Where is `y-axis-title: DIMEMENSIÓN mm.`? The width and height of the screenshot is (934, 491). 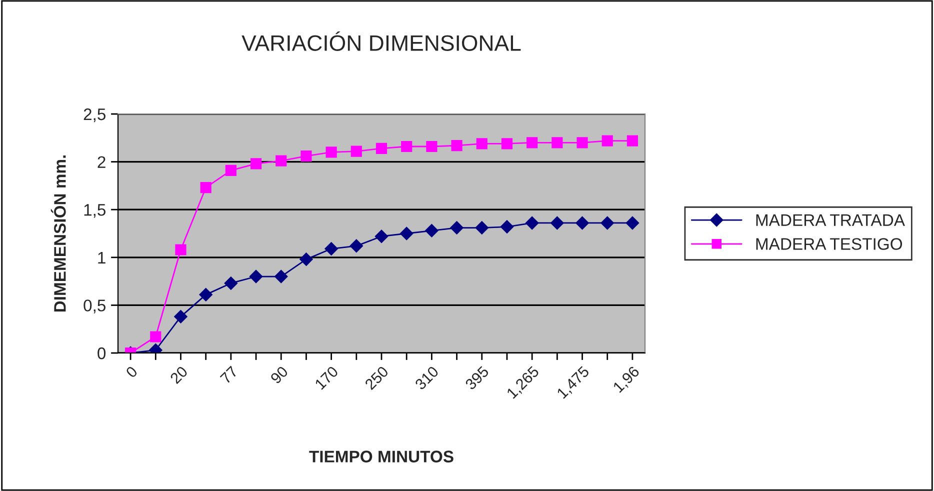 y-axis-title: DIMEMENSIÓN mm. is located at coordinates (58, 233).